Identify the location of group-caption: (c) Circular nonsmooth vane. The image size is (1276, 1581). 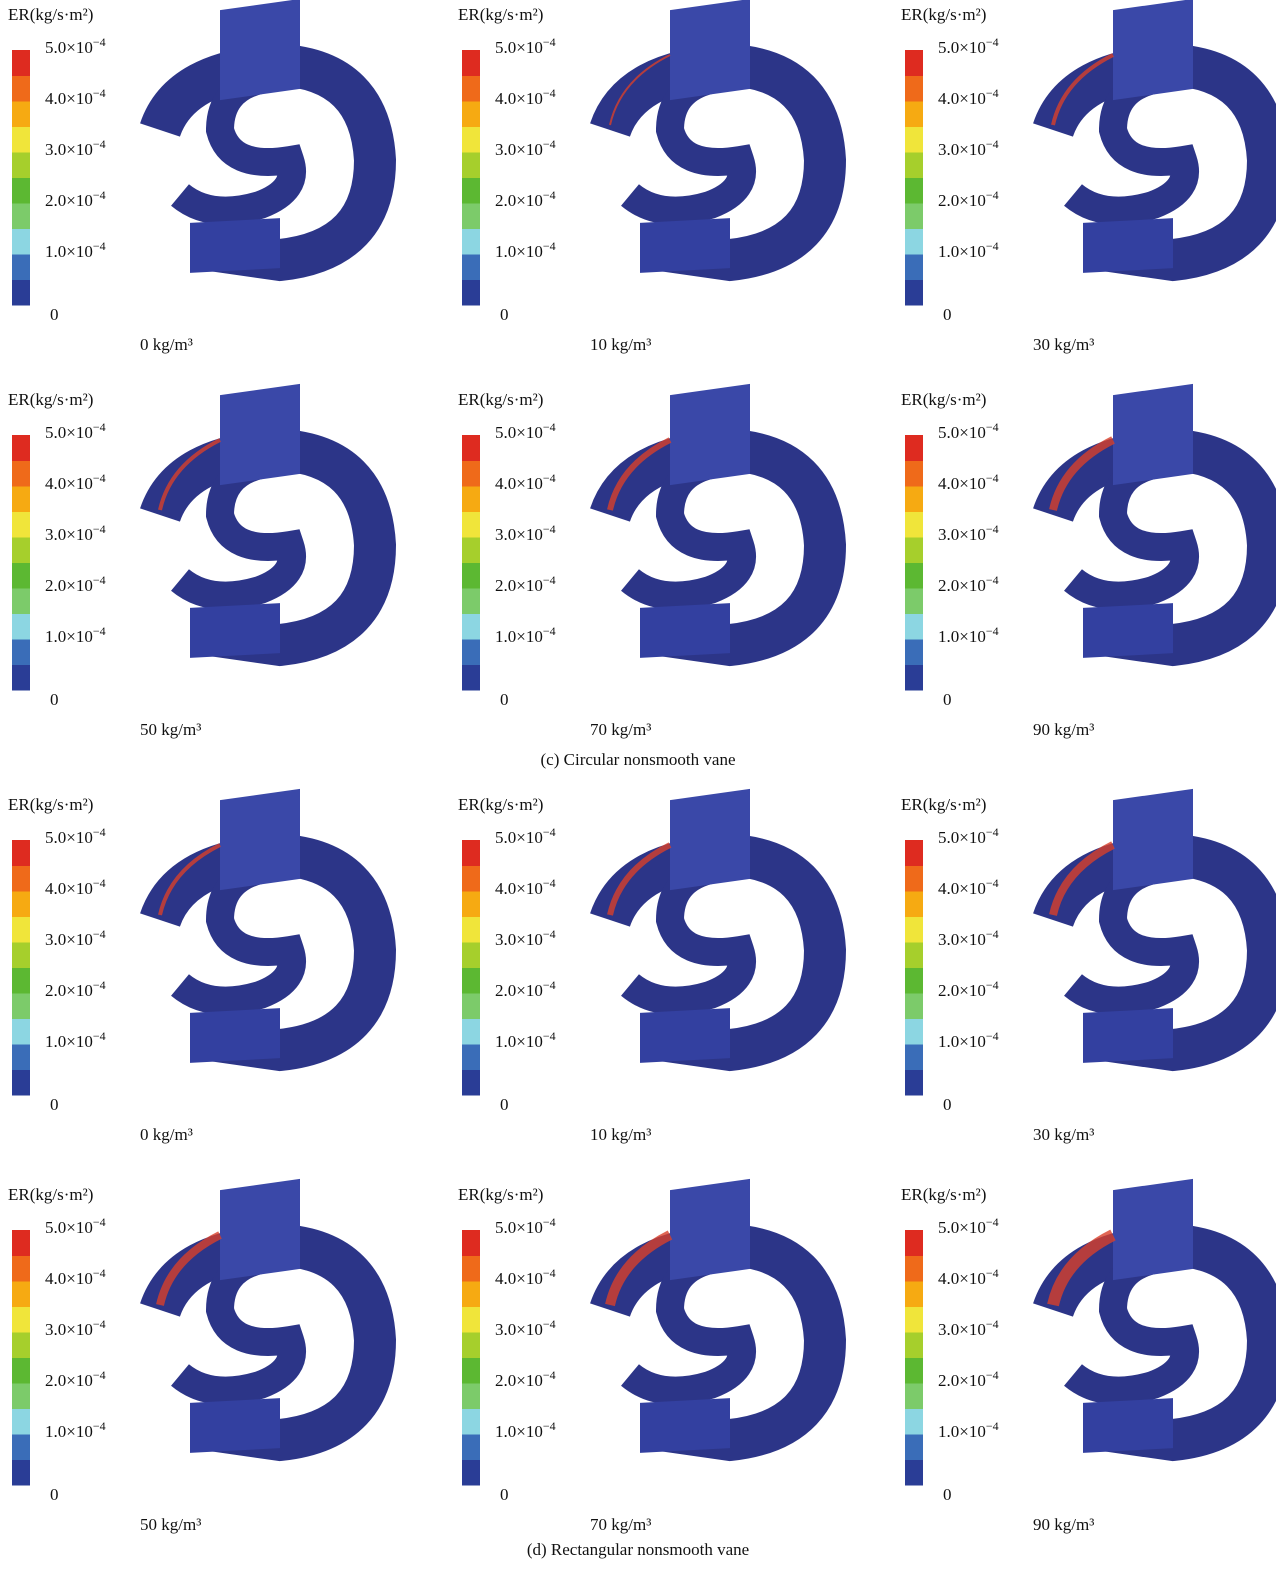
(638, 759).